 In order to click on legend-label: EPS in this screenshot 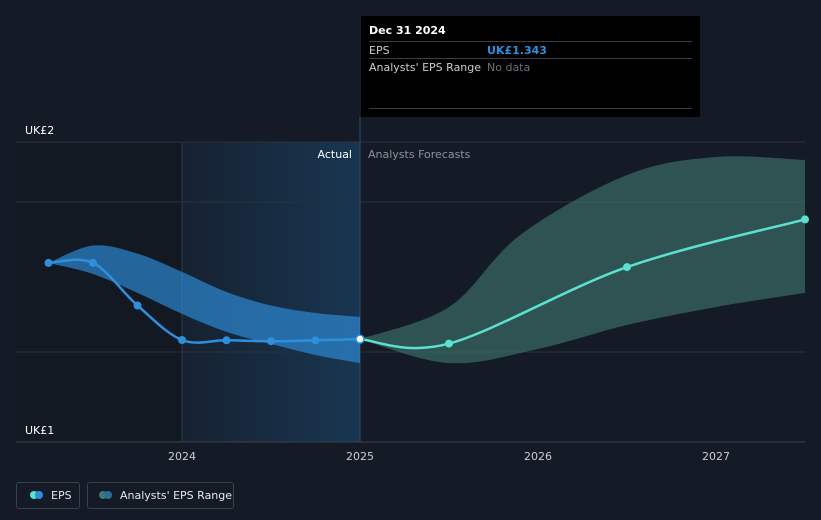, I will do `click(61, 495)`.